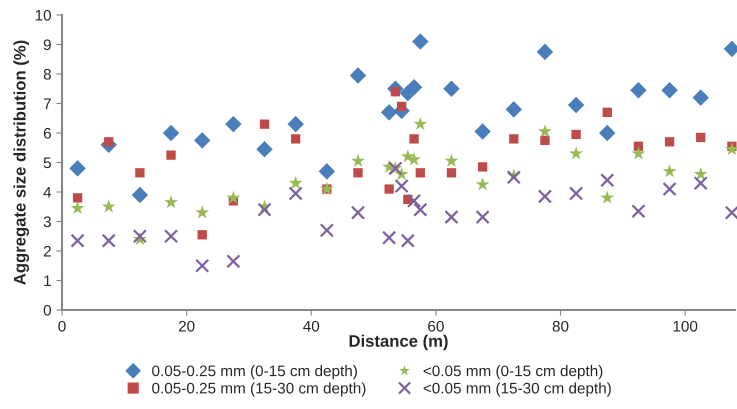  I want to click on legend-label: 0.05-0.25 mm (0-15 cm depth), so click(254, 372).